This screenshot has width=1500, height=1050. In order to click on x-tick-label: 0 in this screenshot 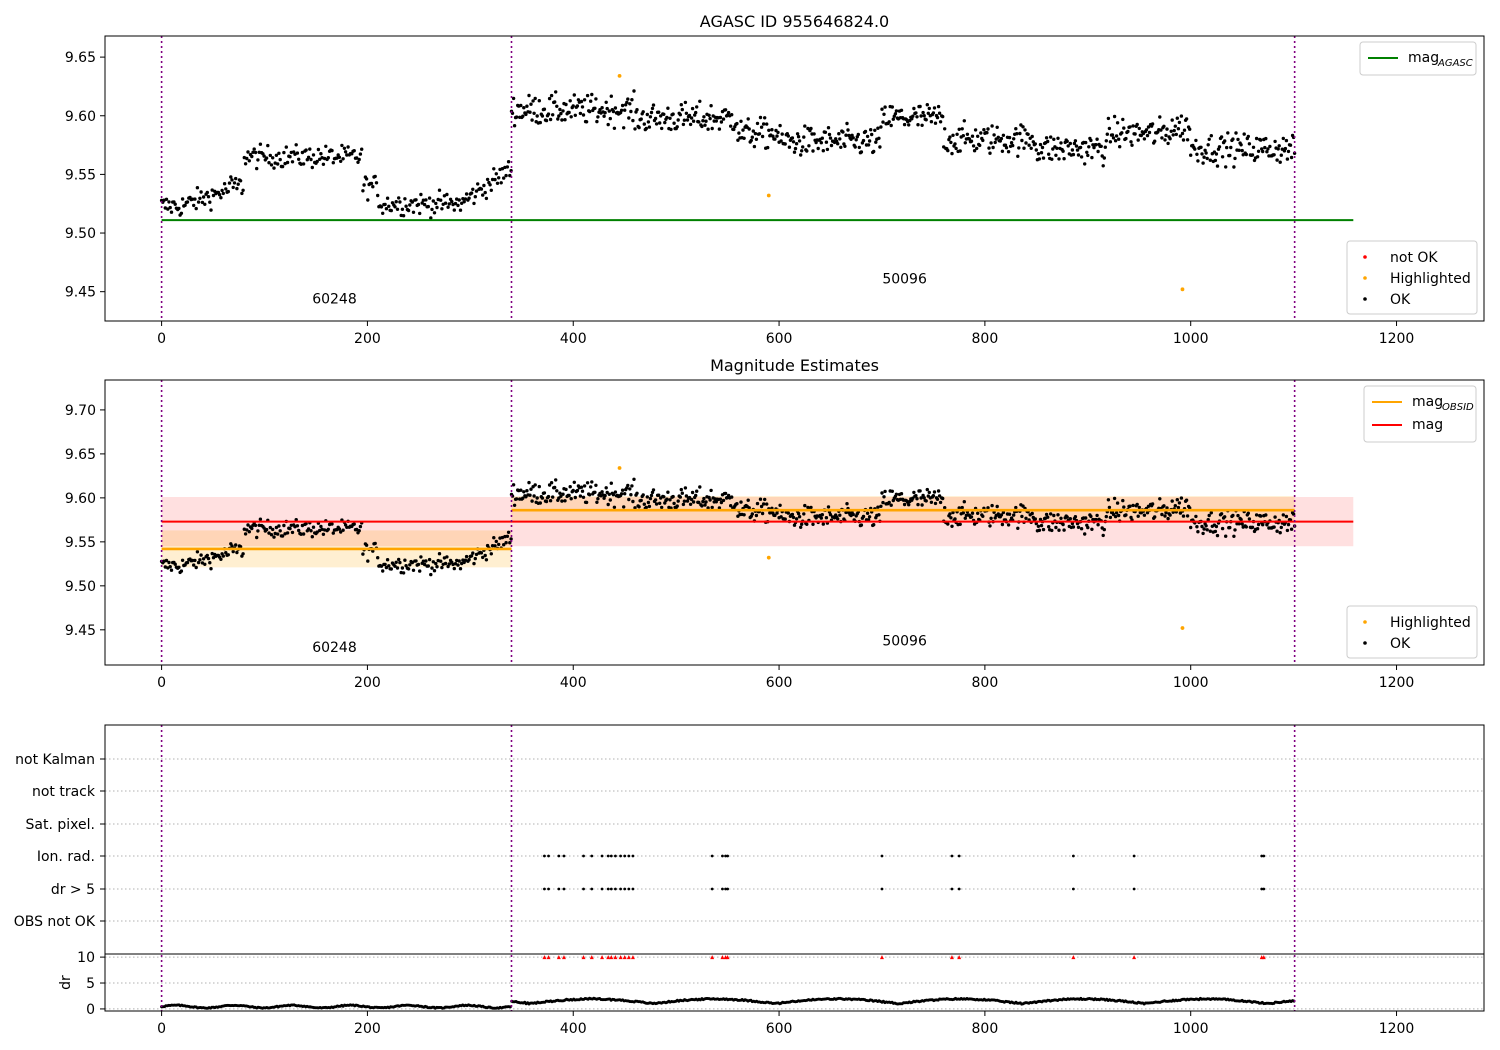, I will do `click(161, 683)`.